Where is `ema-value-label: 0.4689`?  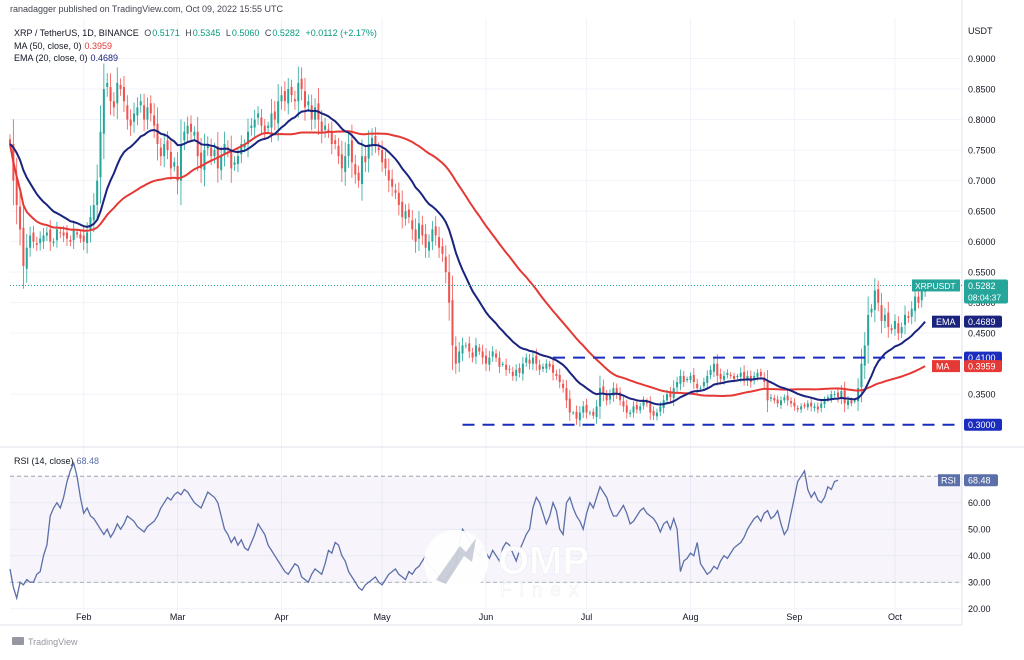 ema-value-label: 0.4689 is located at coordinates (982, 322).